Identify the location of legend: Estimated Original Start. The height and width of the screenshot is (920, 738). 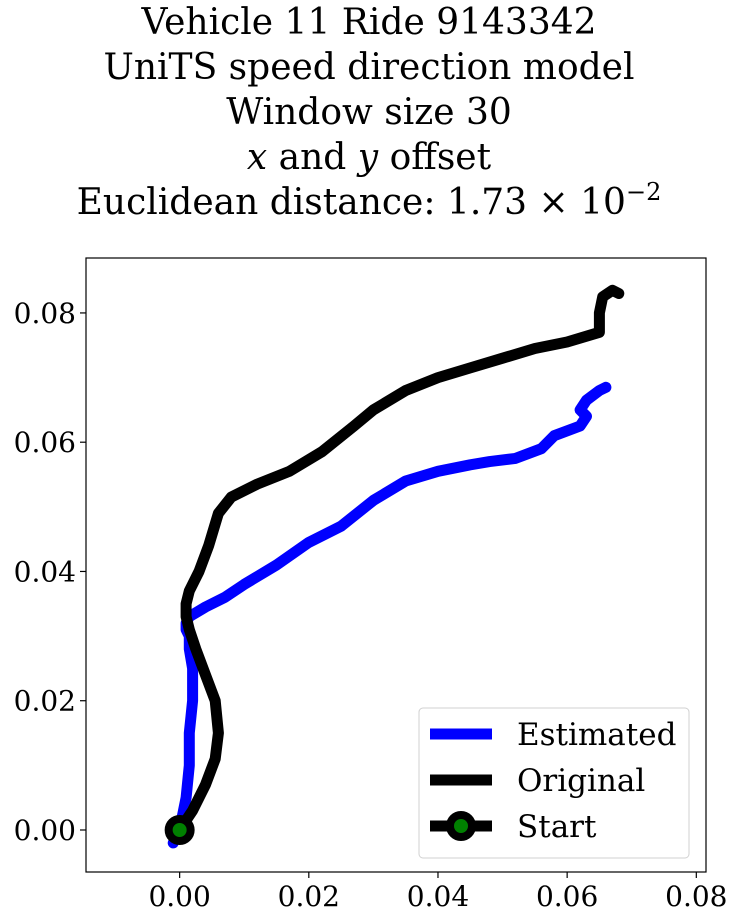
(554, 783).